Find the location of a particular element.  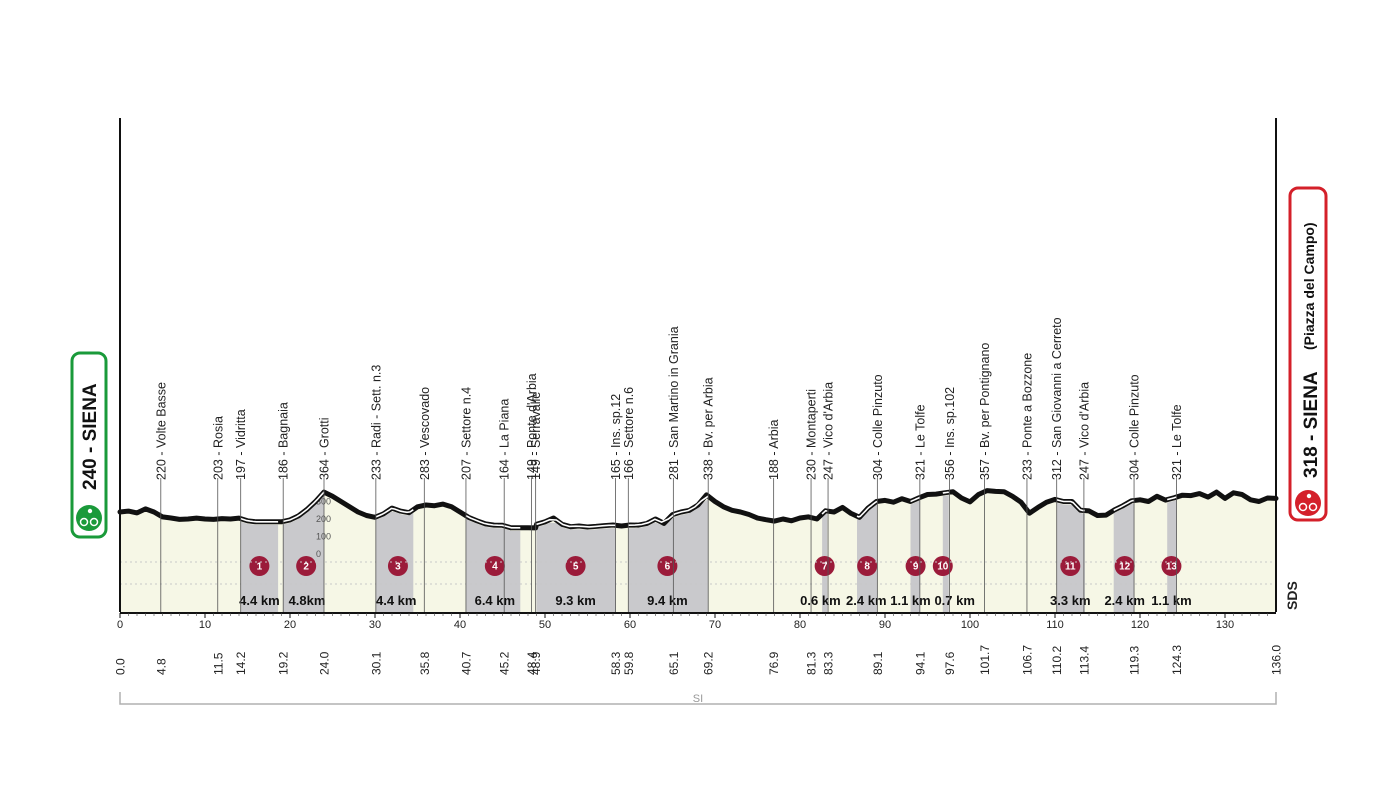

waypoint-label-0: 220 - Volte Basse is located at coordinates (161, 431).